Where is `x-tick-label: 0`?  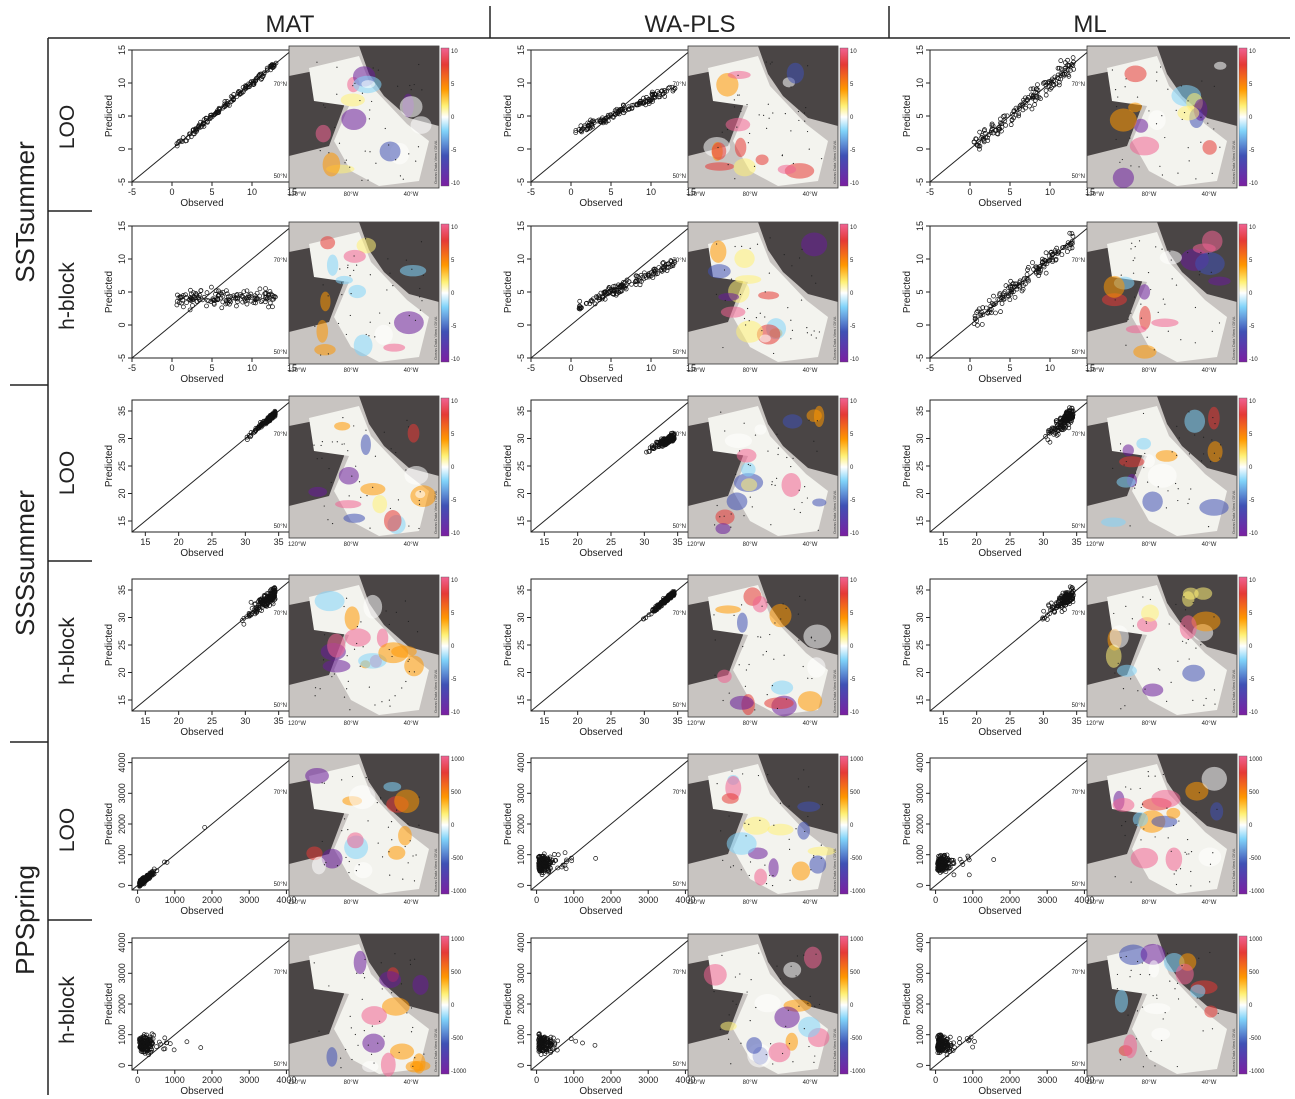
x-tick-label: 0 is located at coordinates (171, 192).